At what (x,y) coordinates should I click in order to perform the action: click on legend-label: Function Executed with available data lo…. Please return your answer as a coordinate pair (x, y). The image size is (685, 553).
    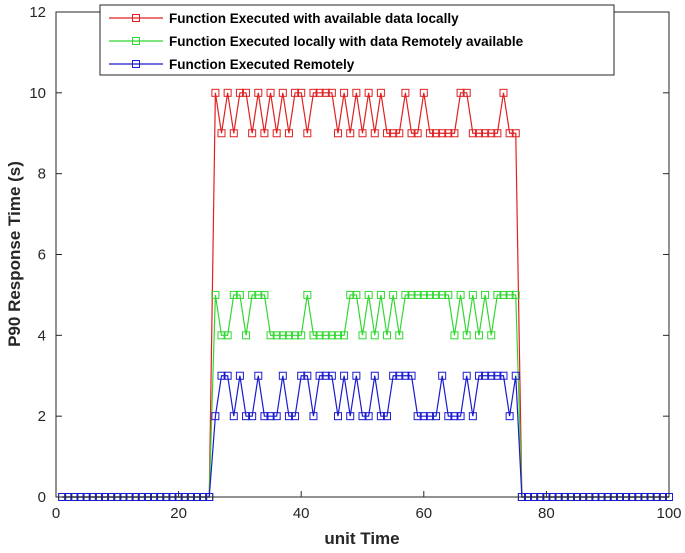
    Looking at the image, I should click on (314, 18).